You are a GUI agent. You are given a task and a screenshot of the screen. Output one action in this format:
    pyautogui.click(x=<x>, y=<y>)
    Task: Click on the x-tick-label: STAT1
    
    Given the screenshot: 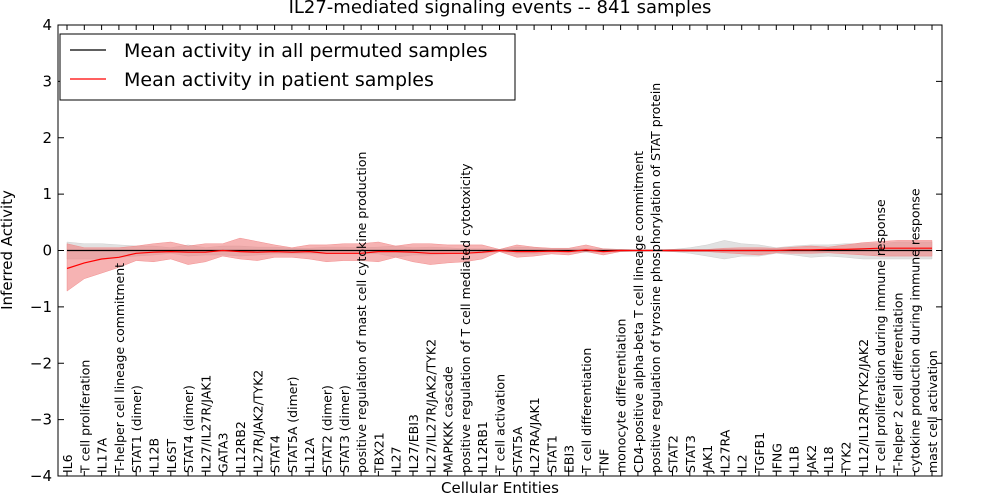 What is the action you would take?
    pyautogui.click(x=551, y=454)
    